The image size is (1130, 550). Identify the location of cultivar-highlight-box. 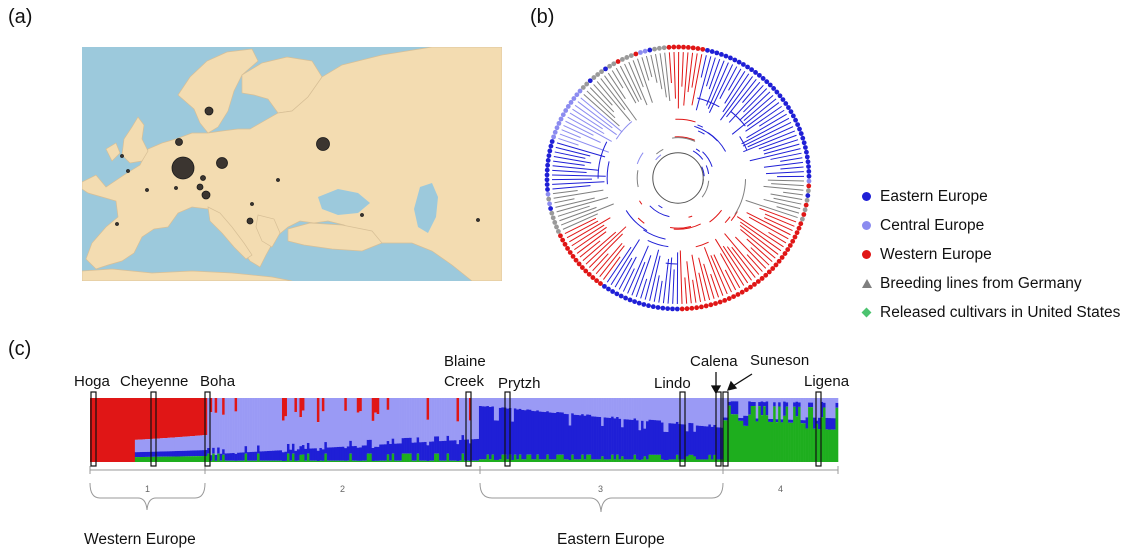
(818, 429).